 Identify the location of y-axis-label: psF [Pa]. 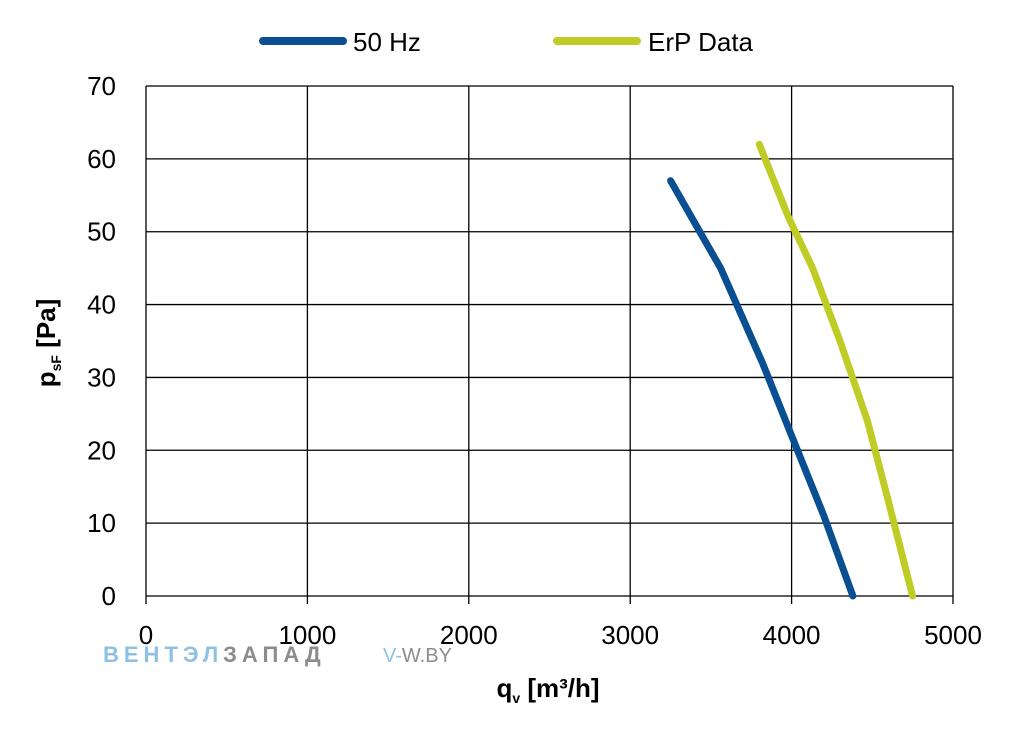
(47, 343).